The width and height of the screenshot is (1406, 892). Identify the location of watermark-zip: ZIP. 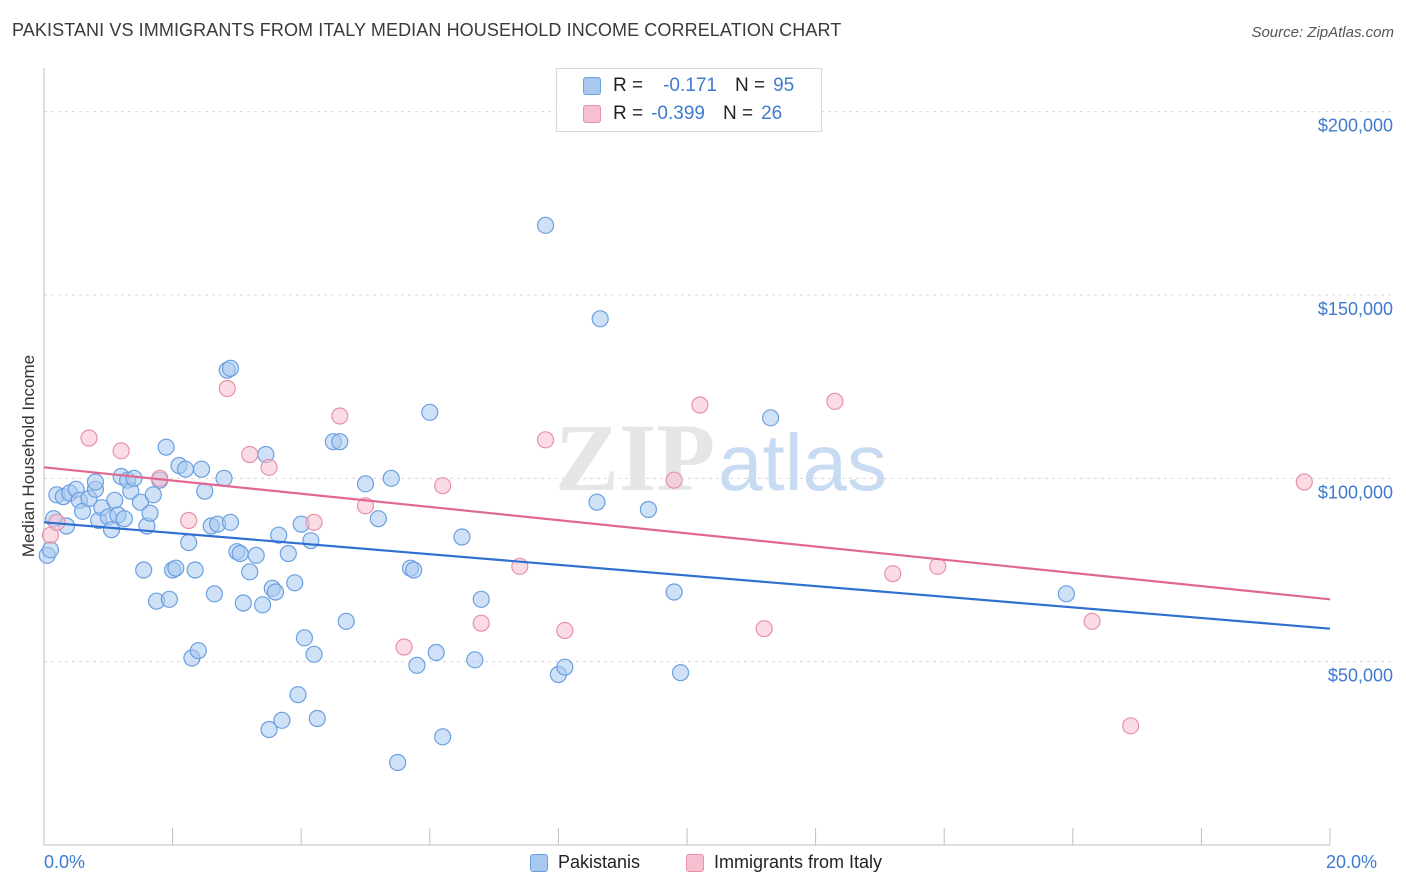
(635, 457).